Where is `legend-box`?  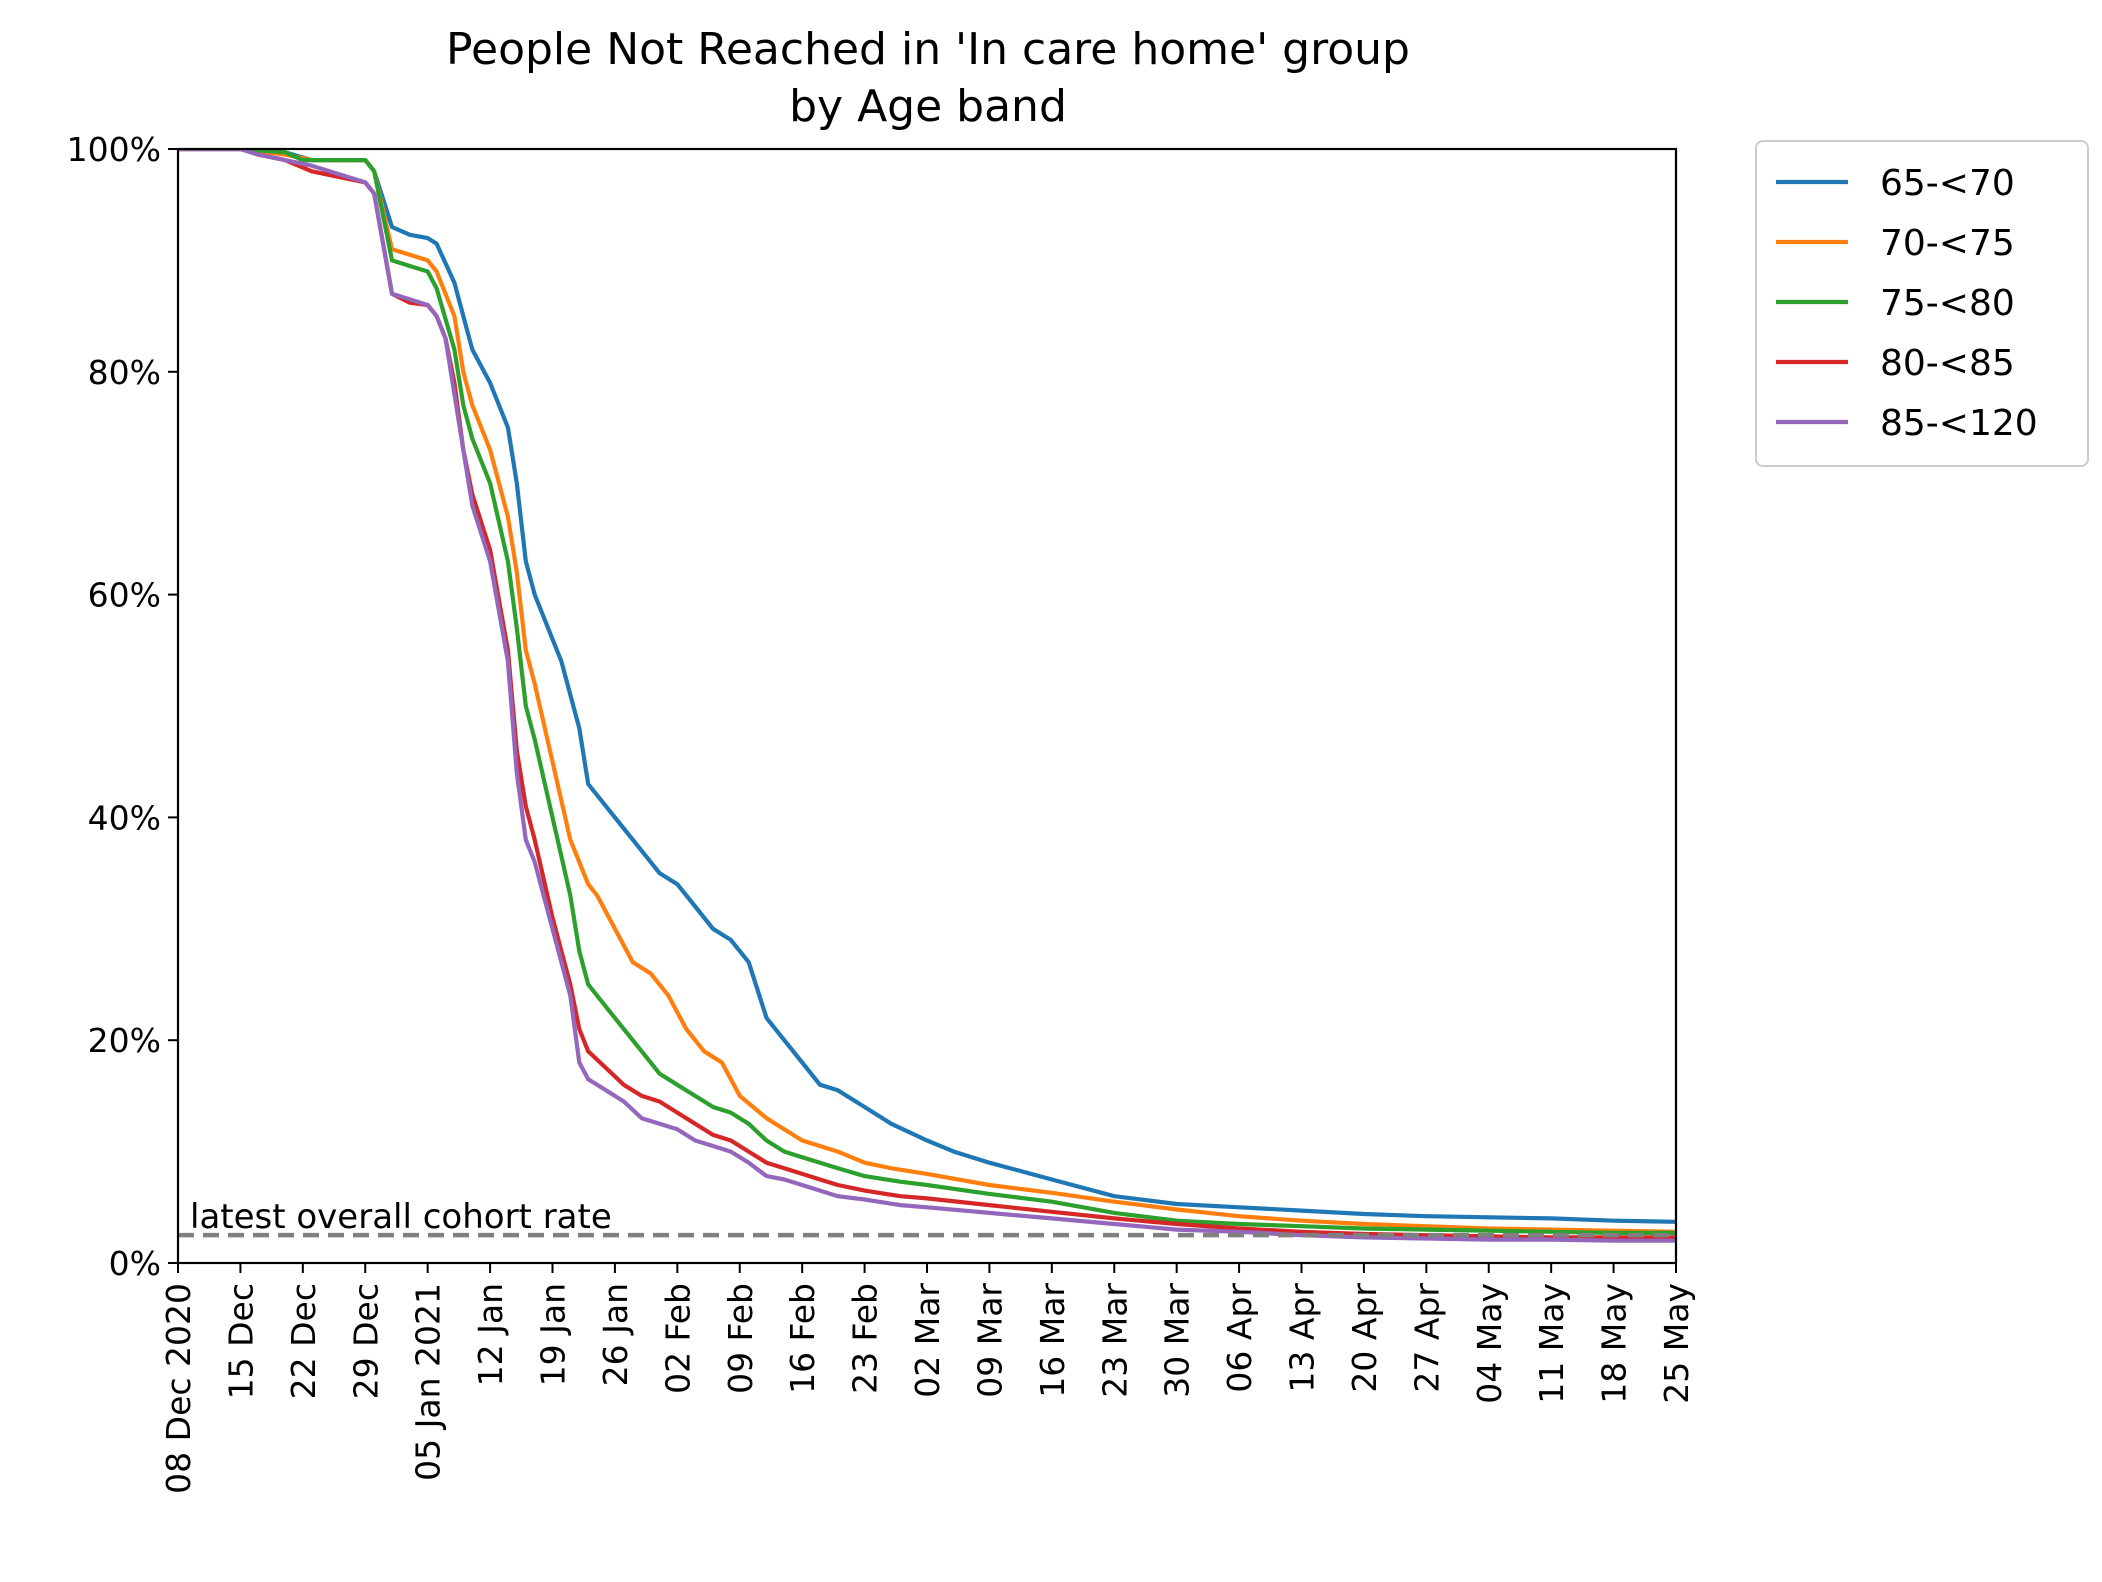
legend-box is located at coordinates (1922, 303).